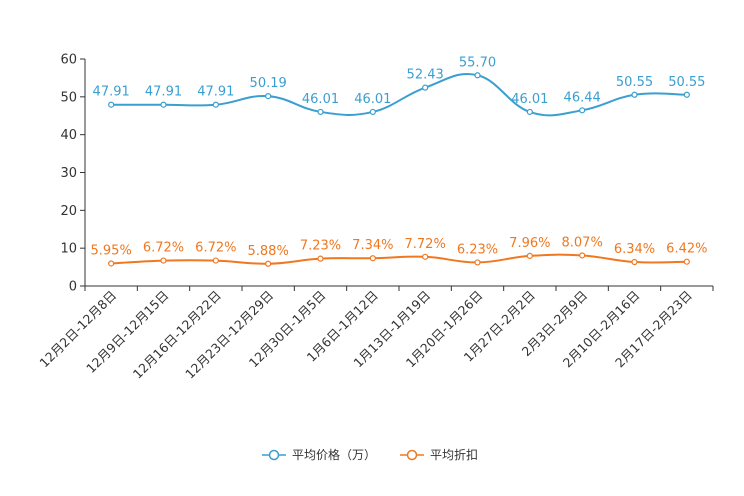 This screenshot has height=496, width=744. I want to click on data-label: 52.43, so click(425, 75).